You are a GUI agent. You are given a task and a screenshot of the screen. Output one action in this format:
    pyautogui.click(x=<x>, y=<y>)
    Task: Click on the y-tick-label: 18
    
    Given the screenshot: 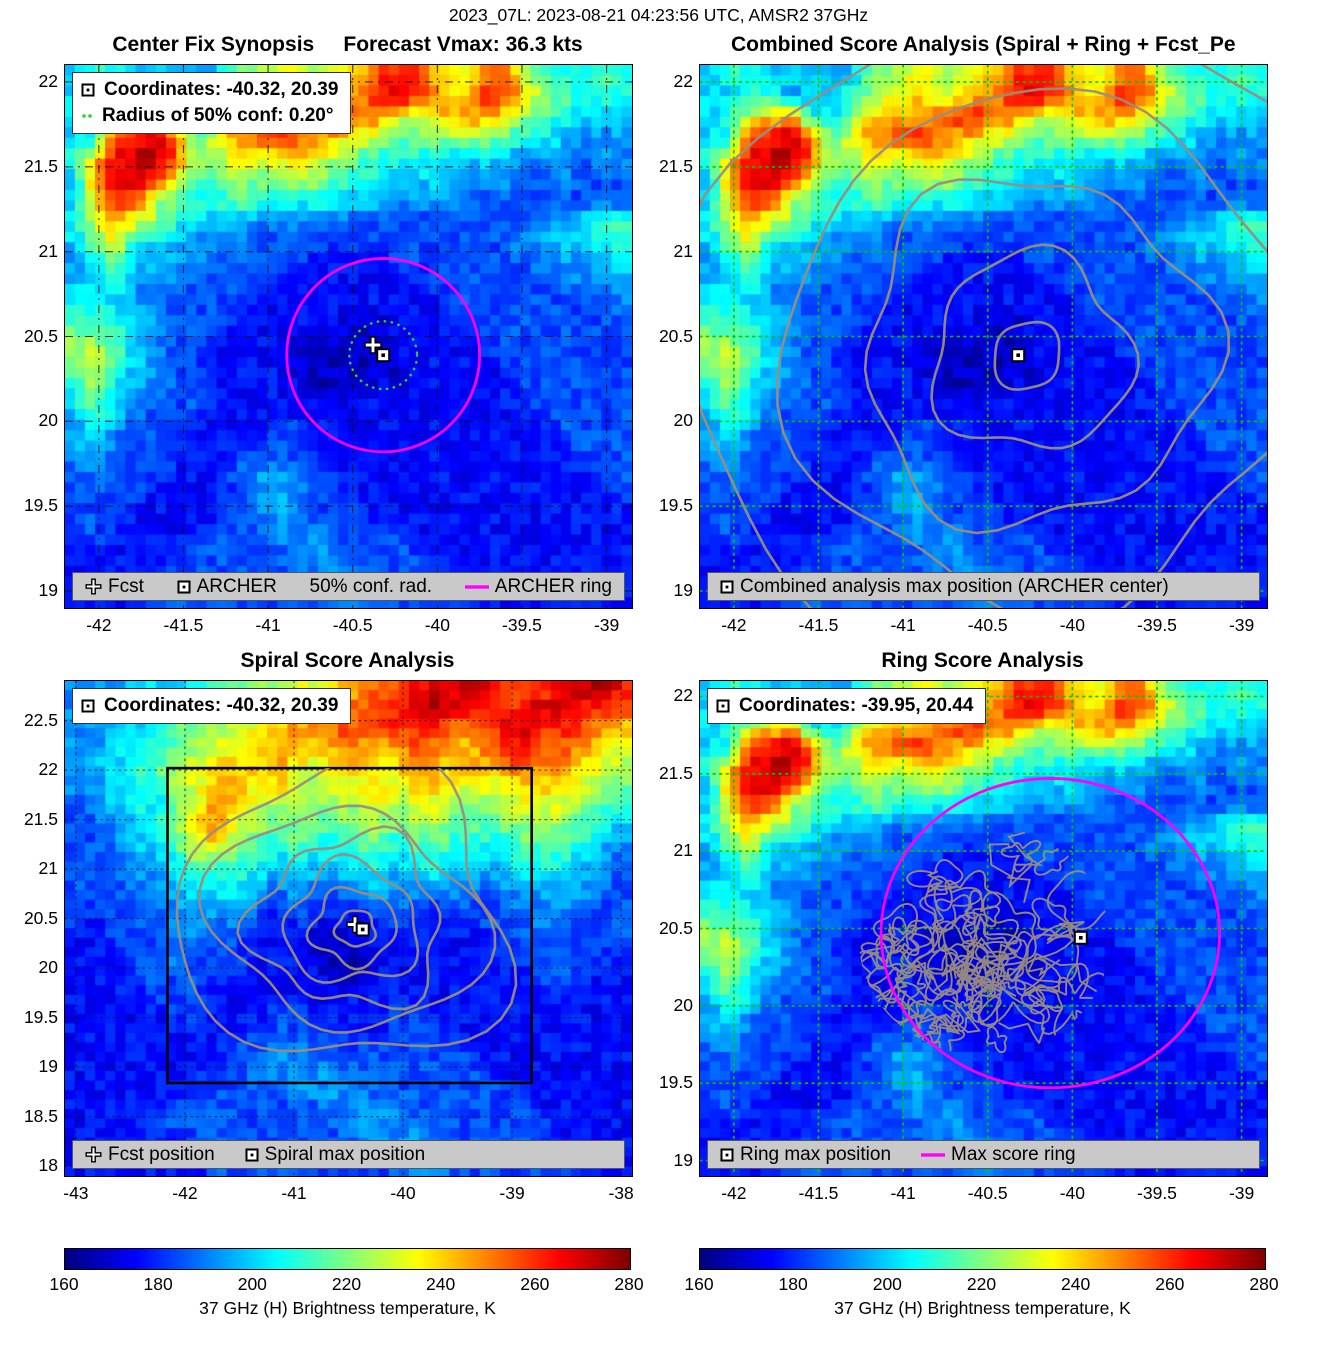 What is the action you would take?
    pyautogui.click(x=48, y=1165)
    